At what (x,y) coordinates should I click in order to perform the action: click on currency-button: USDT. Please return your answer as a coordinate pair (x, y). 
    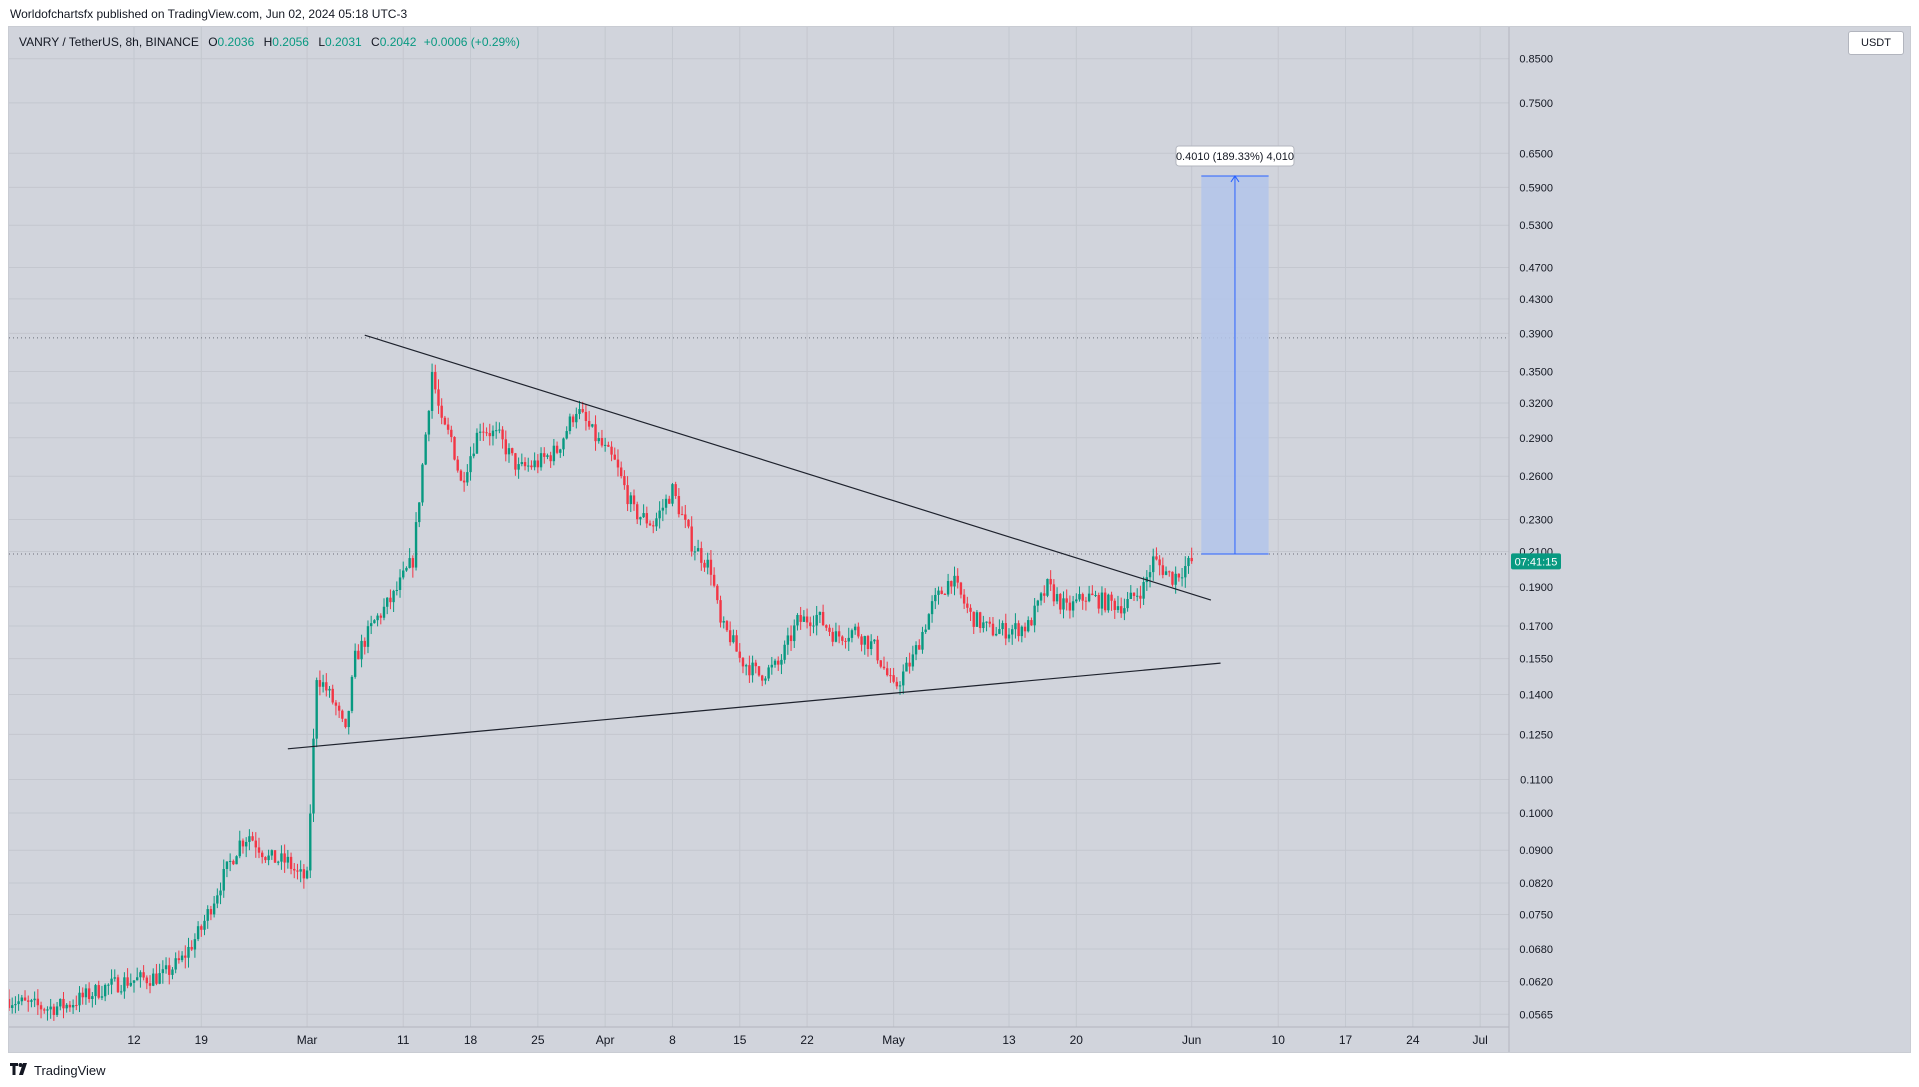
    Looking at the image, I should click on (1876, 43).